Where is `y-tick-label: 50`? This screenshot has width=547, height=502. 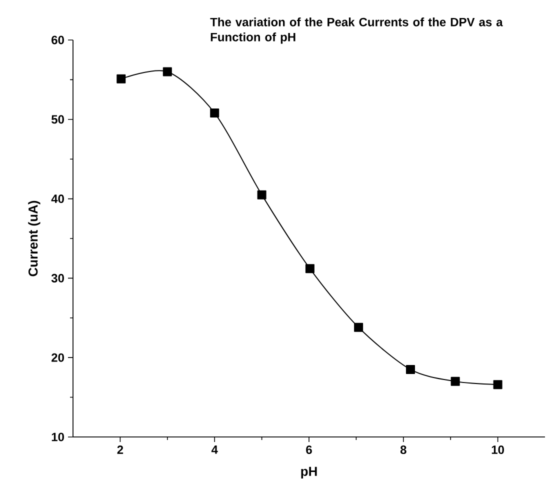
y-tick-label: 50 is located at coordinates (58, 119).